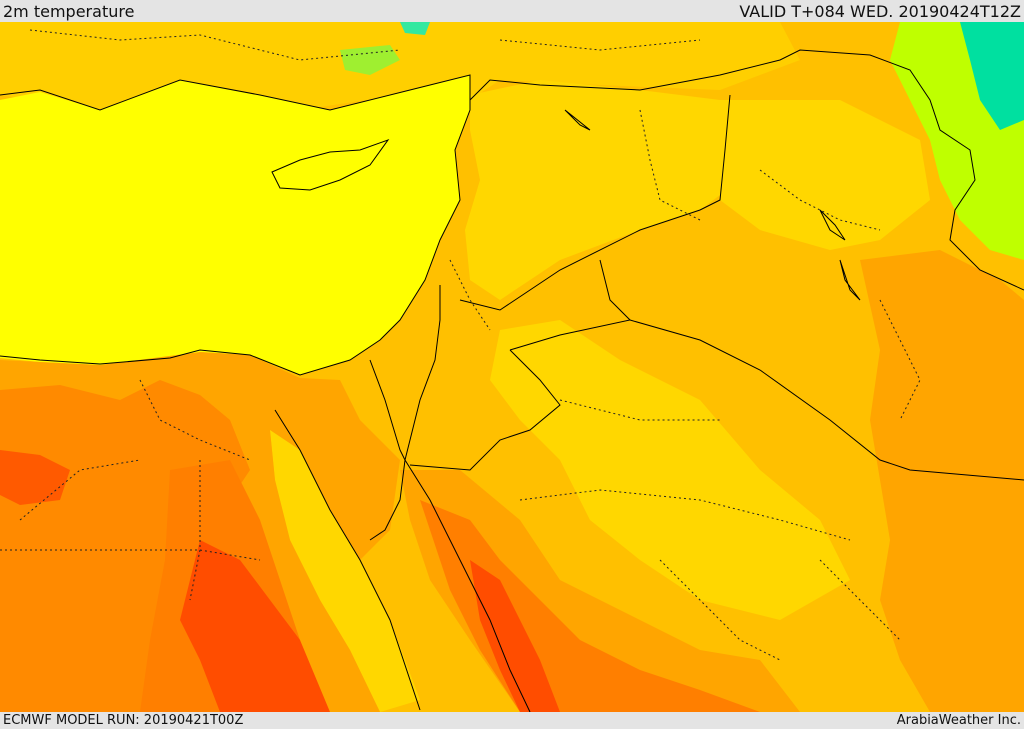  Describe the element at coordinates (992, 76) in the screenshot. I see `zagros-cyan` at that location.